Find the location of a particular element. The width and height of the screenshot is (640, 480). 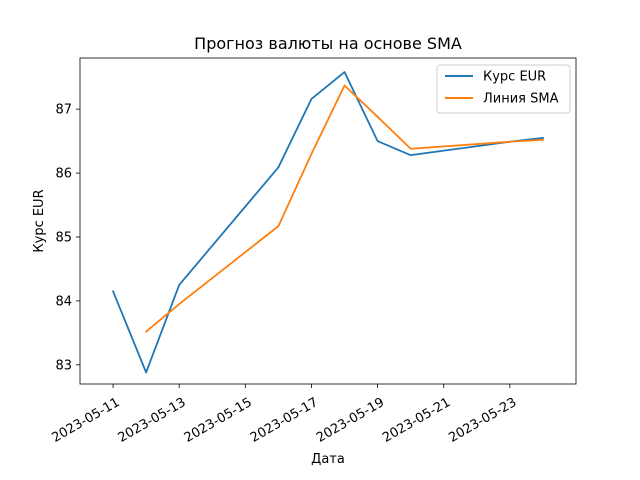

legend-label-kurs-eur: Курс EUR is located at coordinates (514, 77).